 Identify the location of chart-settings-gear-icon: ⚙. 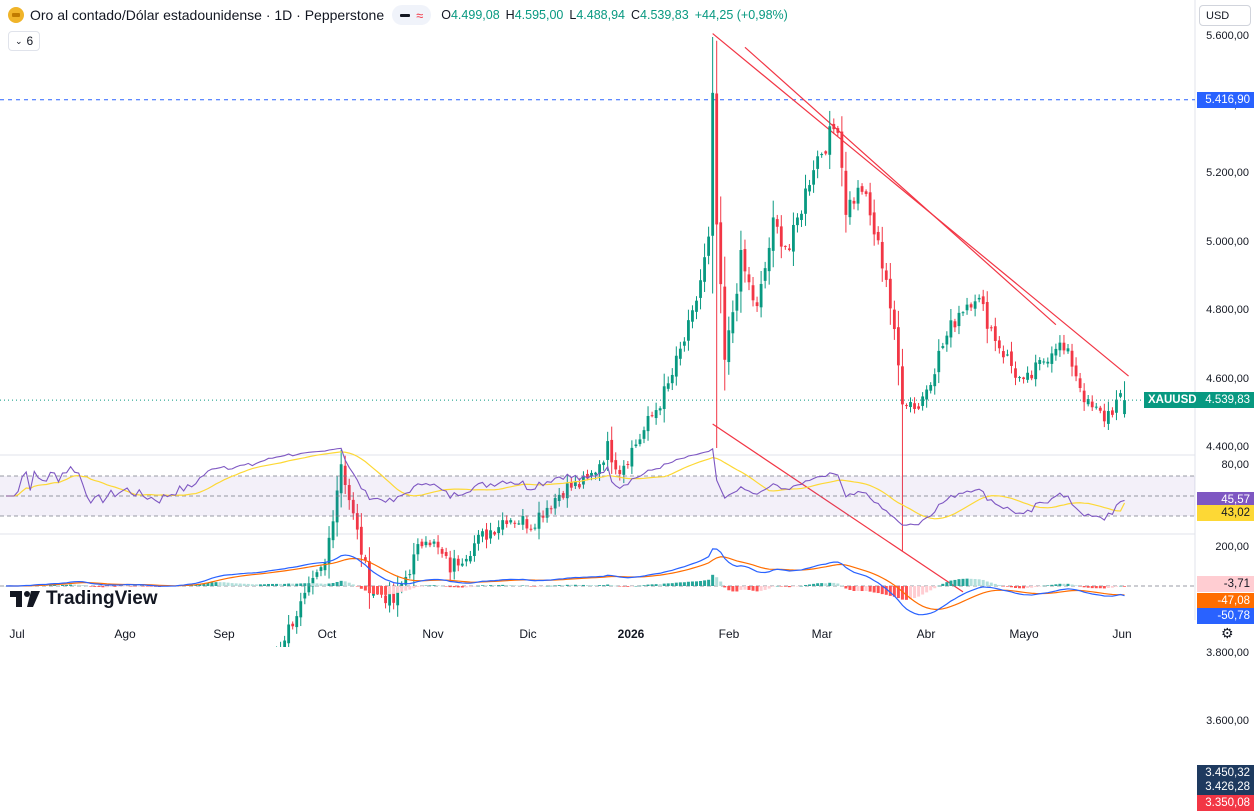
(1227, 633).